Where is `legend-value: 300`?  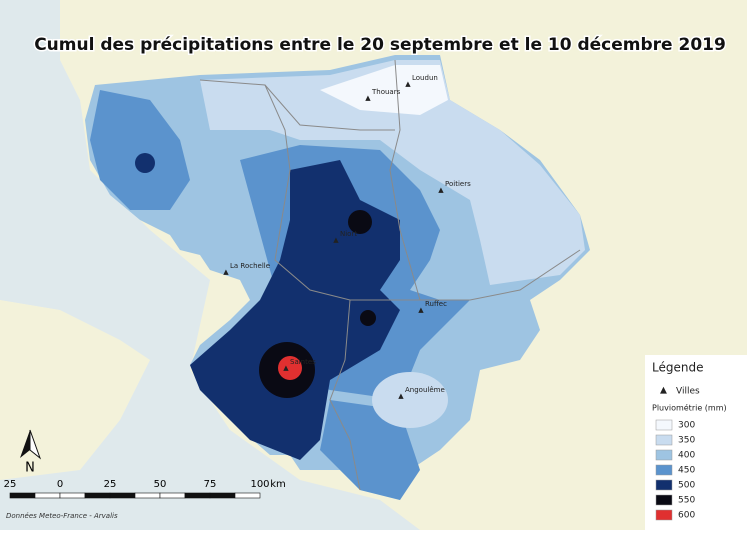
legend-value: 300 is located at coordinates (686, 426).